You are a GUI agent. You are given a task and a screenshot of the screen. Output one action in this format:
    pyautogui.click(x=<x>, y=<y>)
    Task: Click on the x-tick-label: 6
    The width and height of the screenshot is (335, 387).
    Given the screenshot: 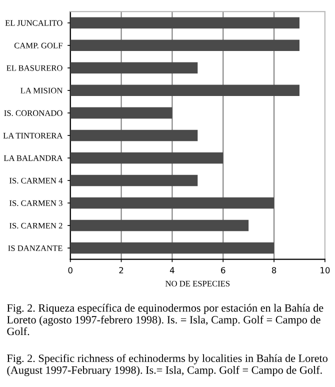 What is the action you would take?
    pyautogui.click(x=223, y=270)
    